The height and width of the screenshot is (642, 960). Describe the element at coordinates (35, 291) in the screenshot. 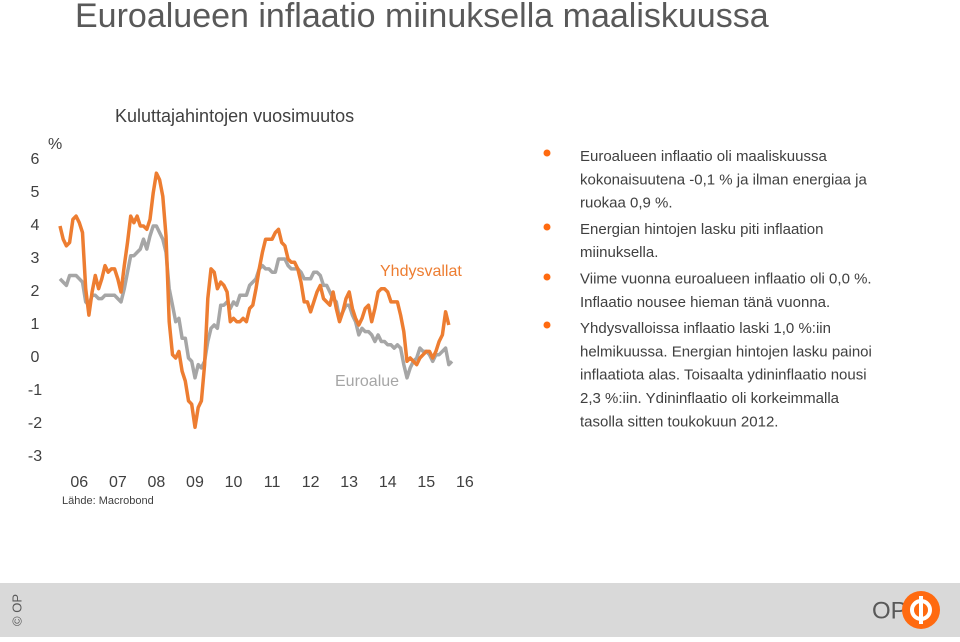

I see `y-tick-label: 2` at that location.